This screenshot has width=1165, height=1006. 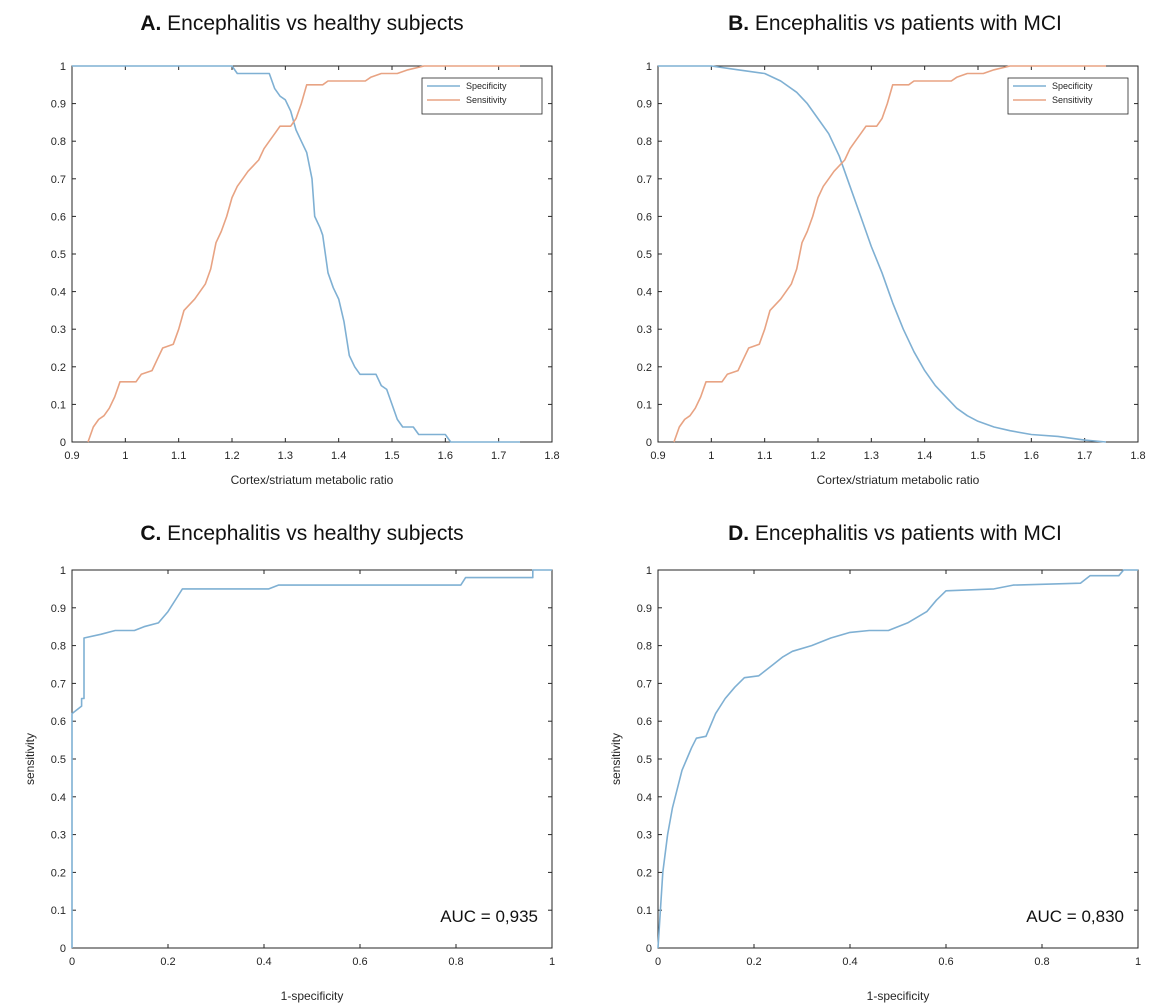 I want to click on panel-title: B. Encephalitis vs patients with MCI, so click(x=895, y=23).